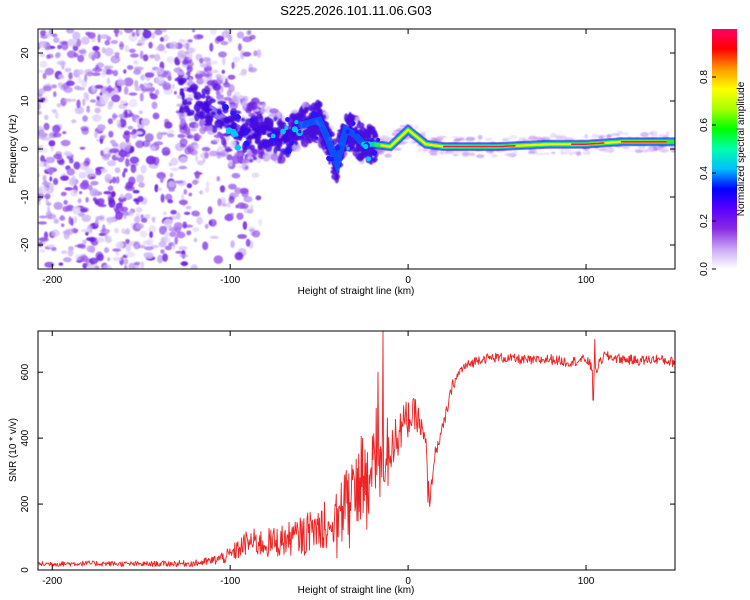 This screenshot has width=750, height=600. What do you see at coordinates (704, 77) in the screenshot?
I see `colorbar-tick-label: 0.8` at bounding box center [704, 77].